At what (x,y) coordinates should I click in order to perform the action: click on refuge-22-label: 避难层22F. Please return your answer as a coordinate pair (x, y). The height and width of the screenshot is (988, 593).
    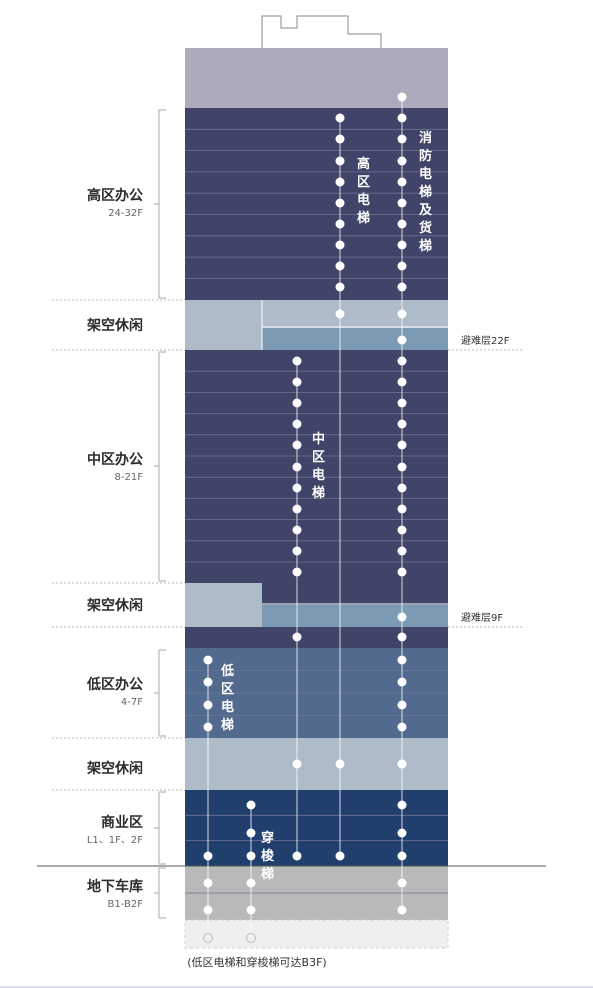
    Looking at the image, I should click on (485, 340).